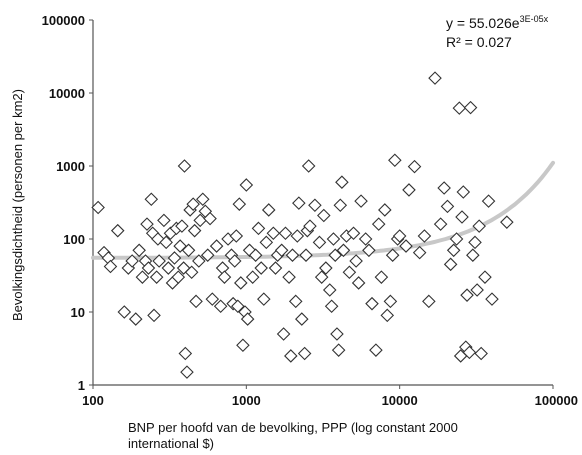 This screenshot has width=582, height=455. What do you see at coordinates (78, 312) in the screenshot?
I see `y-tick-label: 10` at bounding box center [78, 312].